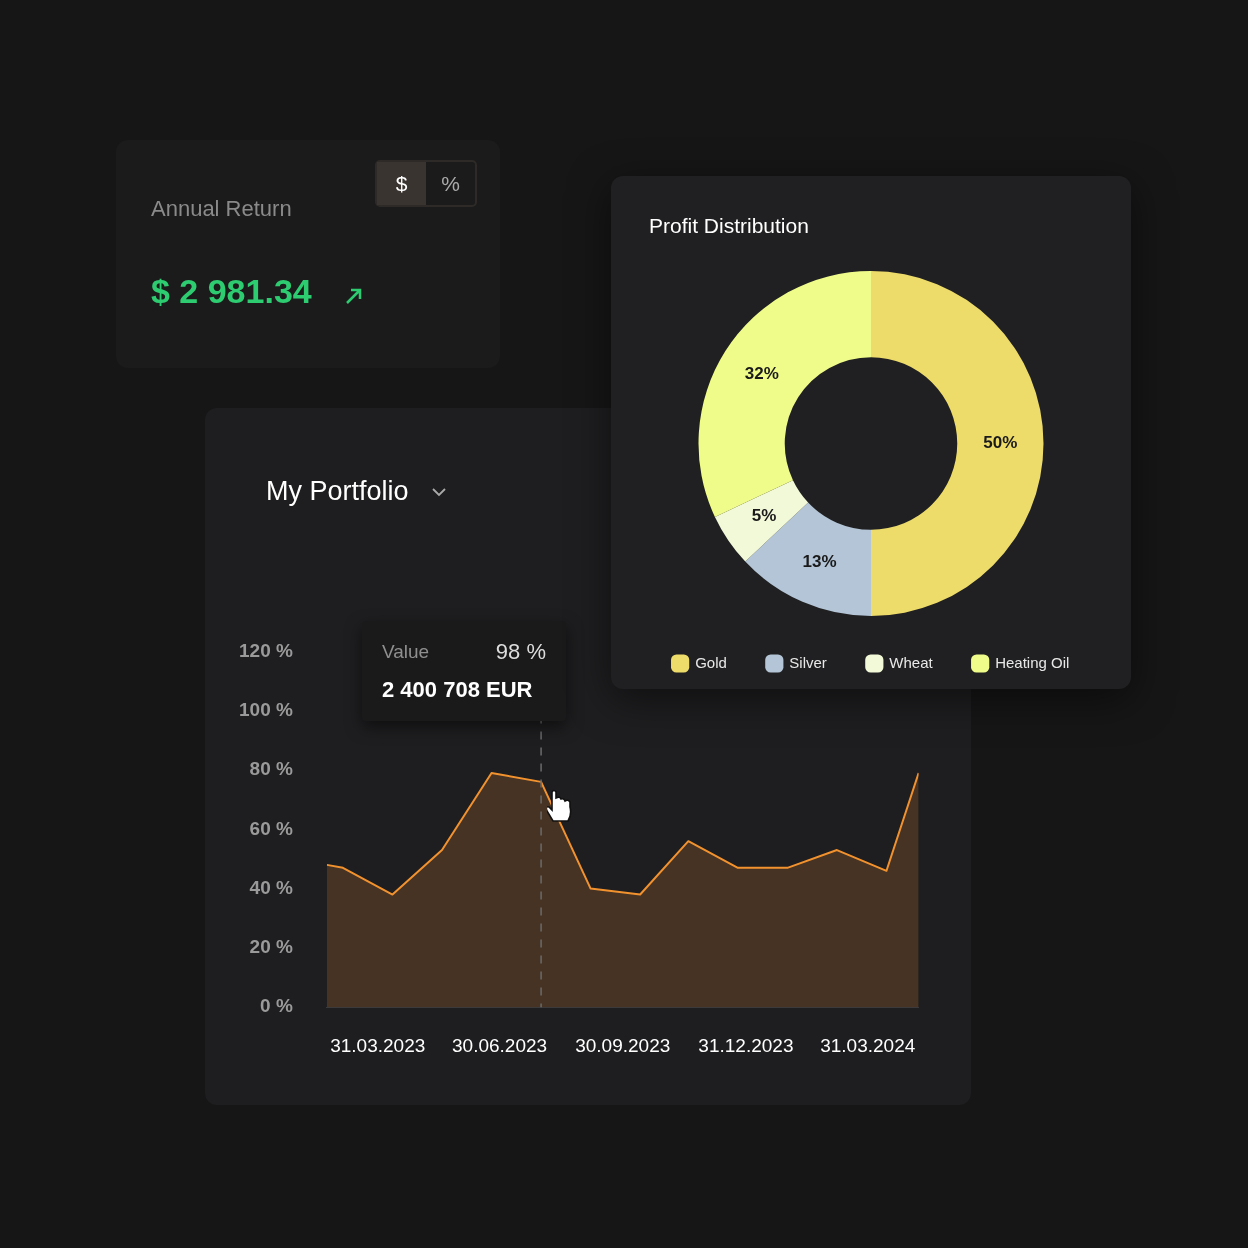  What do you see at coordinates (266, 650) in the screenshot?
I see `y-tick-label: 120 %` at bounding box center [266, 650].